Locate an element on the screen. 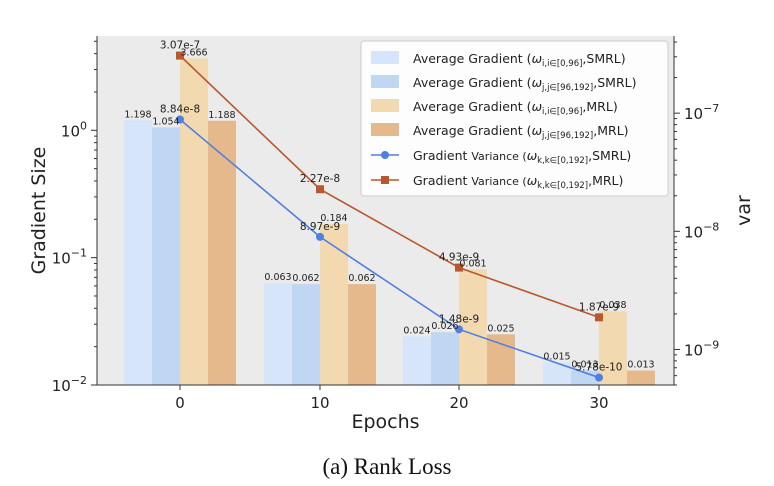 The height and width of the screenshot is (486, 774). bar-value-label-s2-c2: 0.081 is located at coordinates (472, 263).